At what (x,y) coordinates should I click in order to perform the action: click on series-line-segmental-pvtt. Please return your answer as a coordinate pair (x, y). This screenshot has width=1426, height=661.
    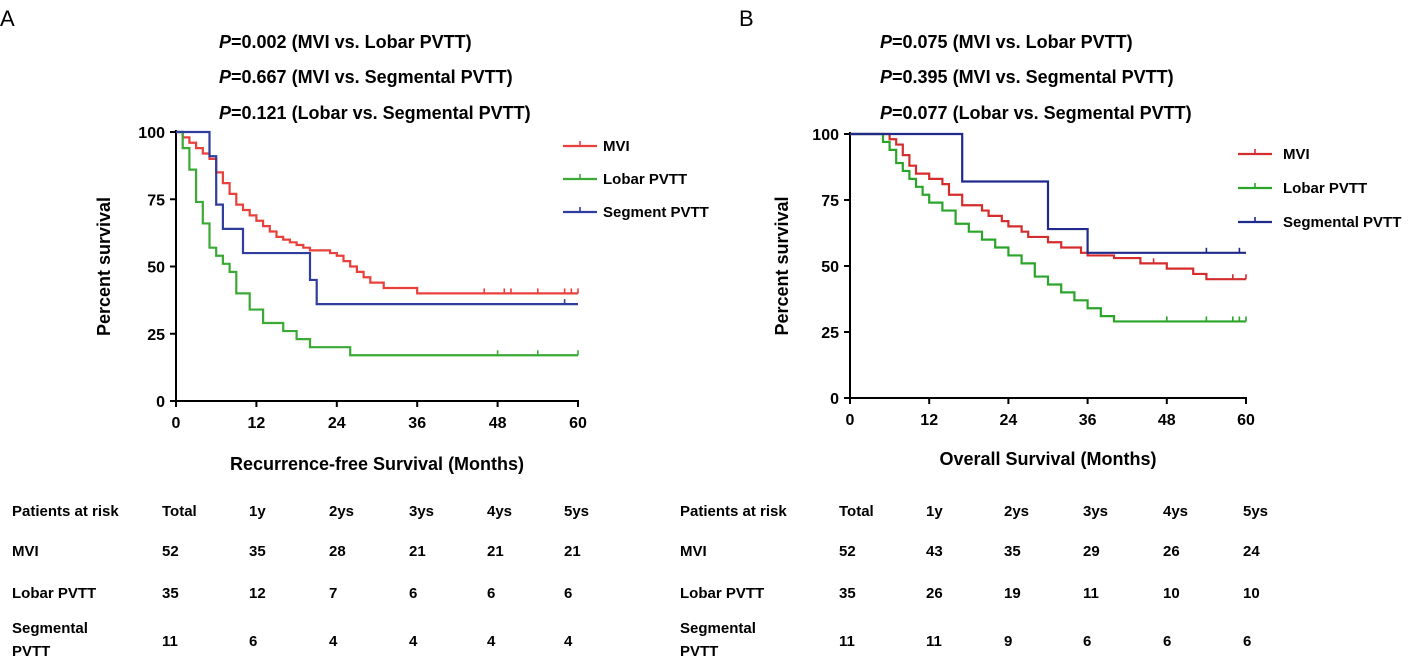
    Looking at the image, I should click on (1048, 193).